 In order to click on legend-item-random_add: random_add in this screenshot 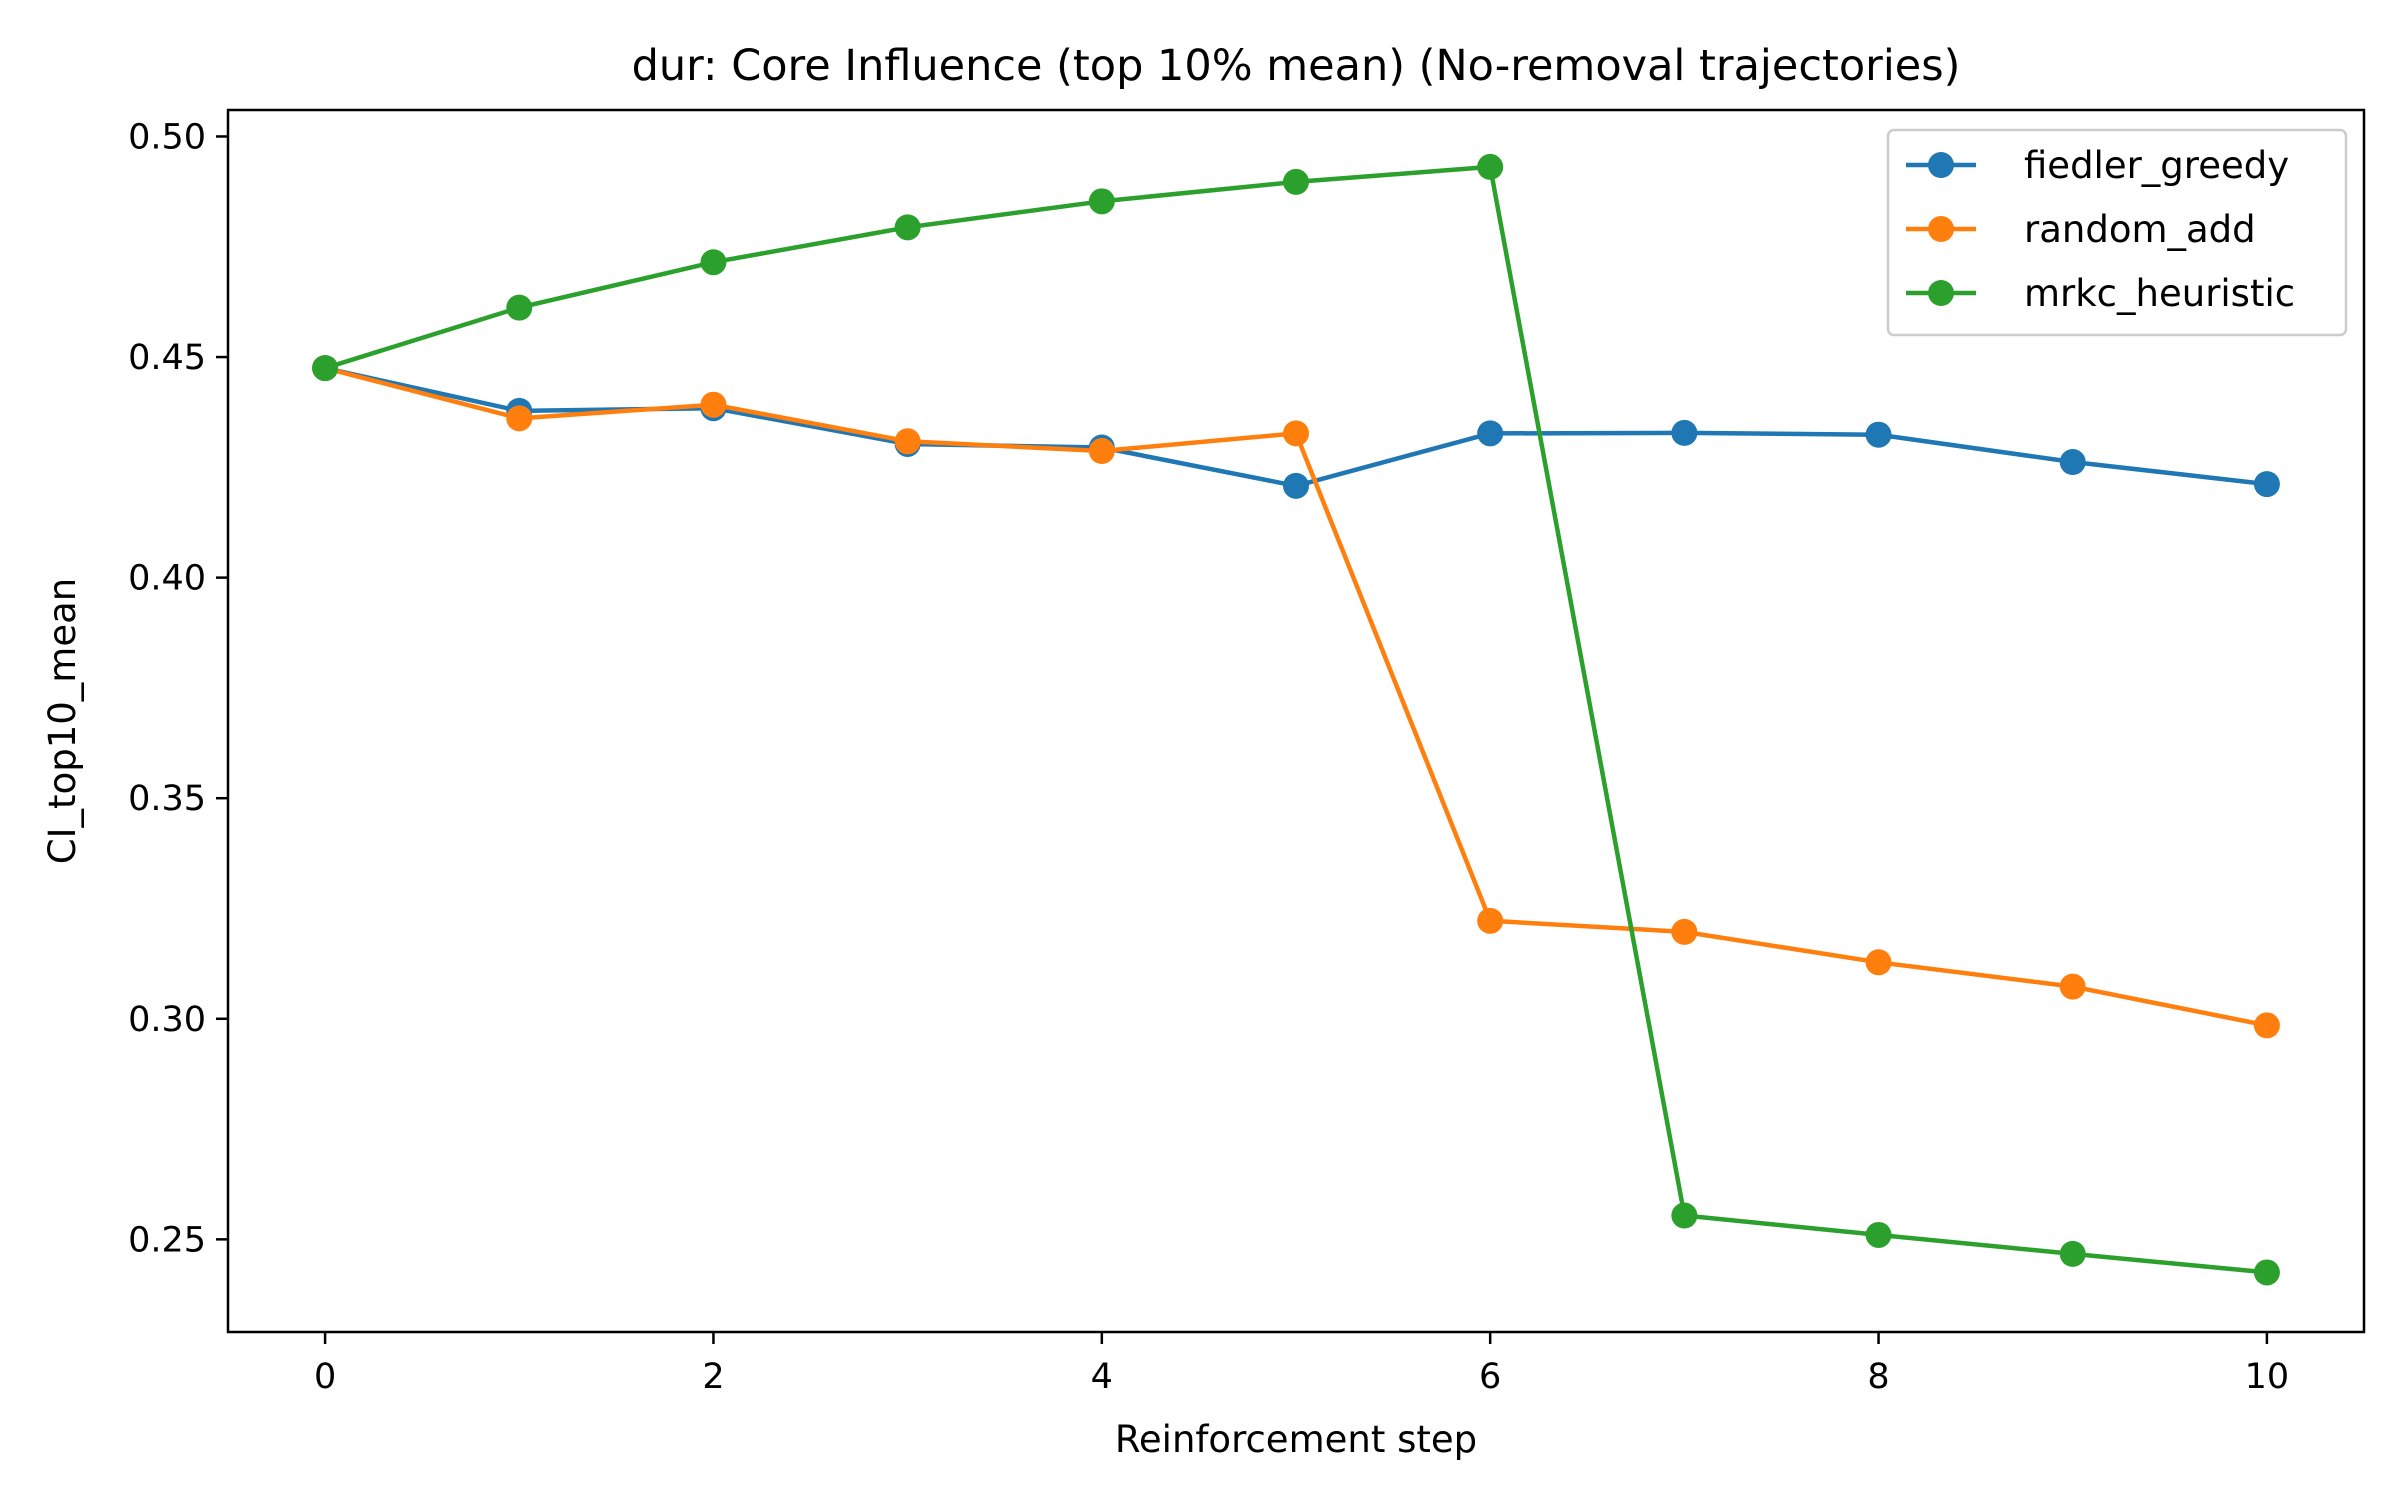, I will do `click(2081, 229)`.